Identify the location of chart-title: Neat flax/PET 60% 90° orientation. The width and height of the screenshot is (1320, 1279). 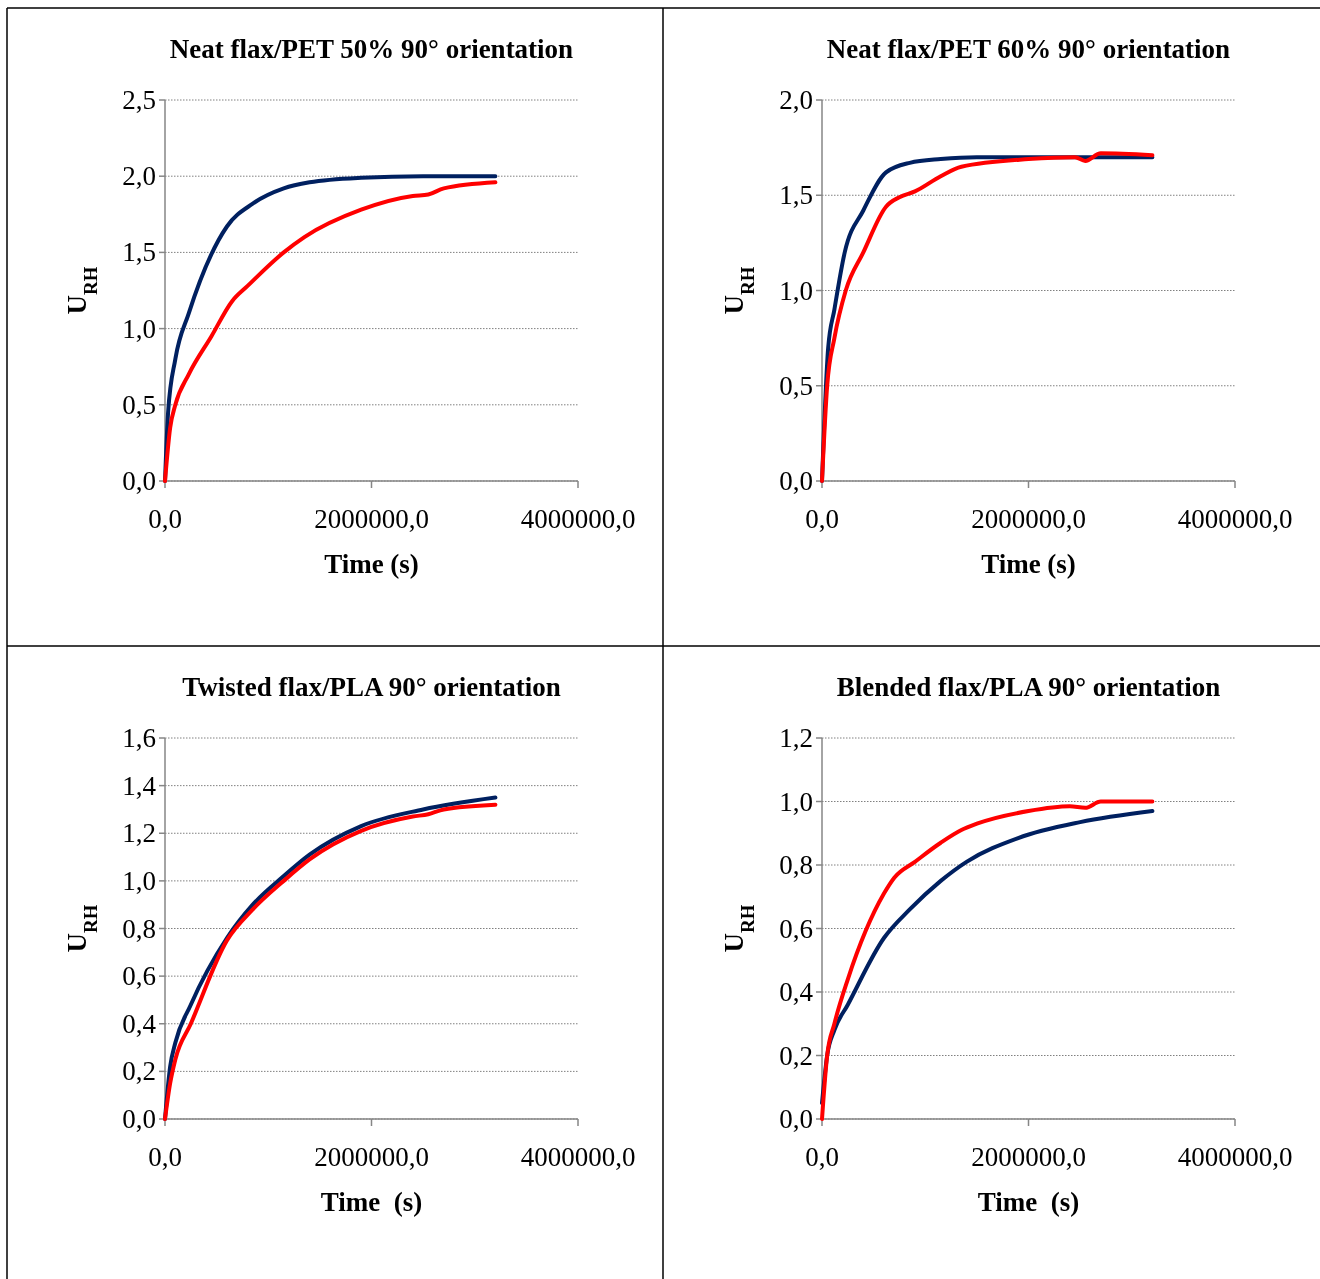
(1028, 49).